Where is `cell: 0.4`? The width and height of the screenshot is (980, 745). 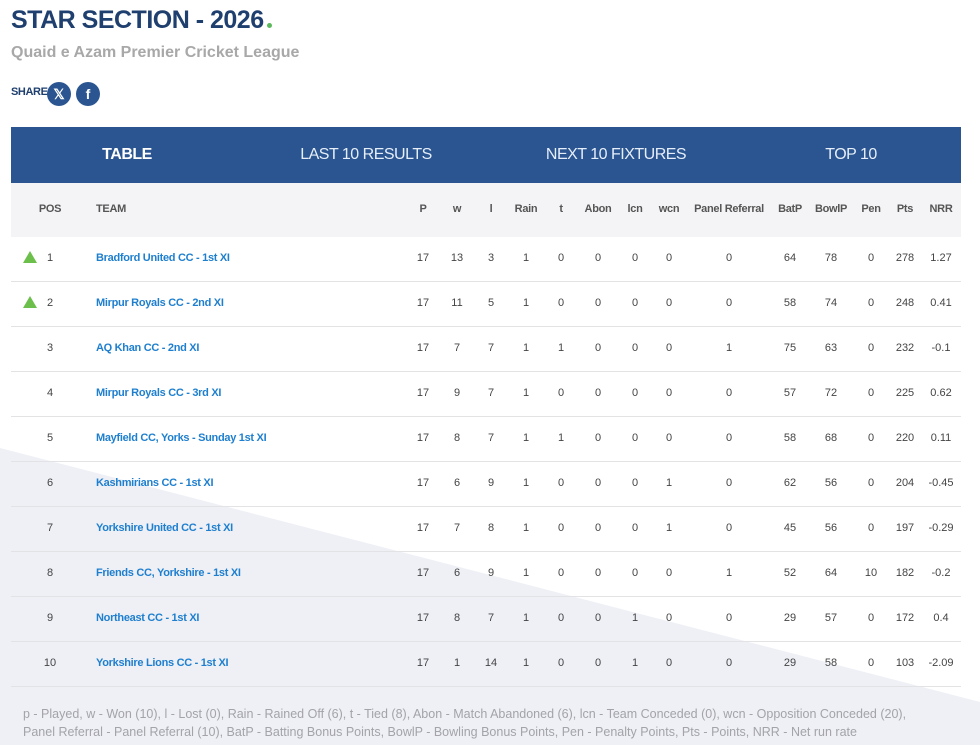 cell: 0.4 is located at coordinates (941, 618).